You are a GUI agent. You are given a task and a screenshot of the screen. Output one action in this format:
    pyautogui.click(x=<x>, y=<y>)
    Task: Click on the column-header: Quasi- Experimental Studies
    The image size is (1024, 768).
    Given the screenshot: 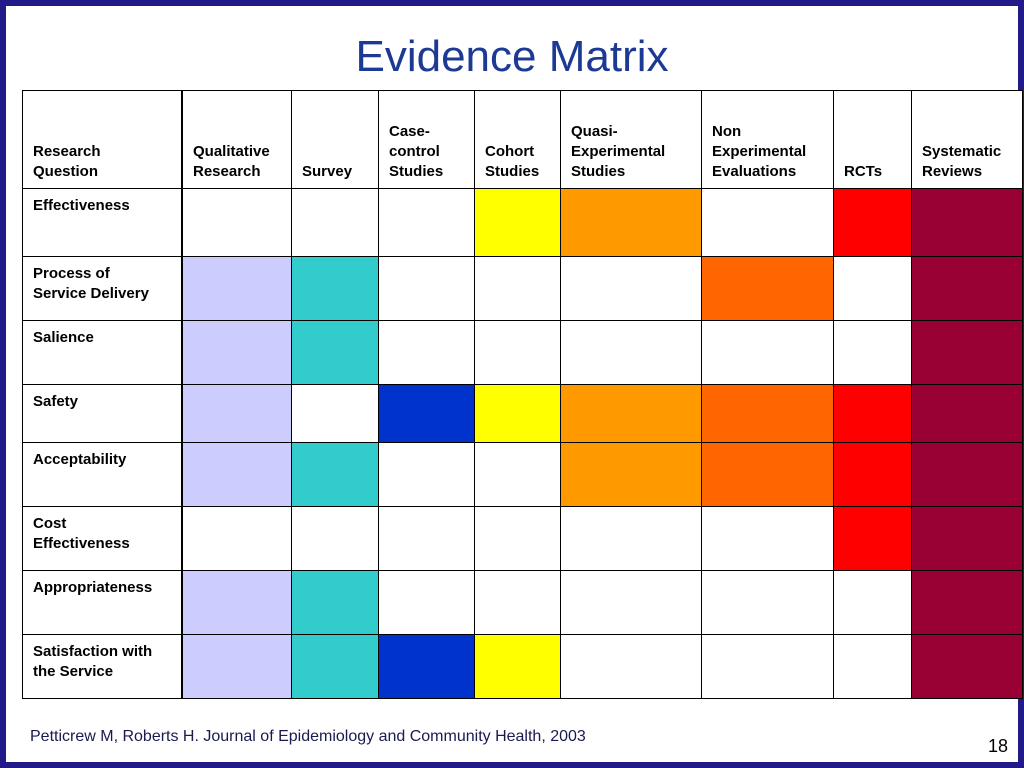 What is the action you would take?
    pyautogui.click(x=631, y=140)
    